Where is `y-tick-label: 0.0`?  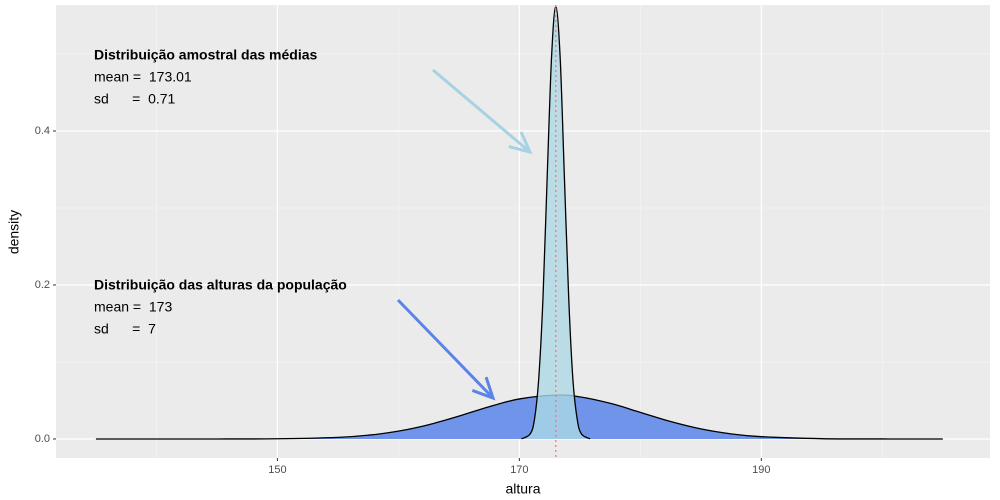 y-tick-label: 0.0 is located at coordinates (42, 439).